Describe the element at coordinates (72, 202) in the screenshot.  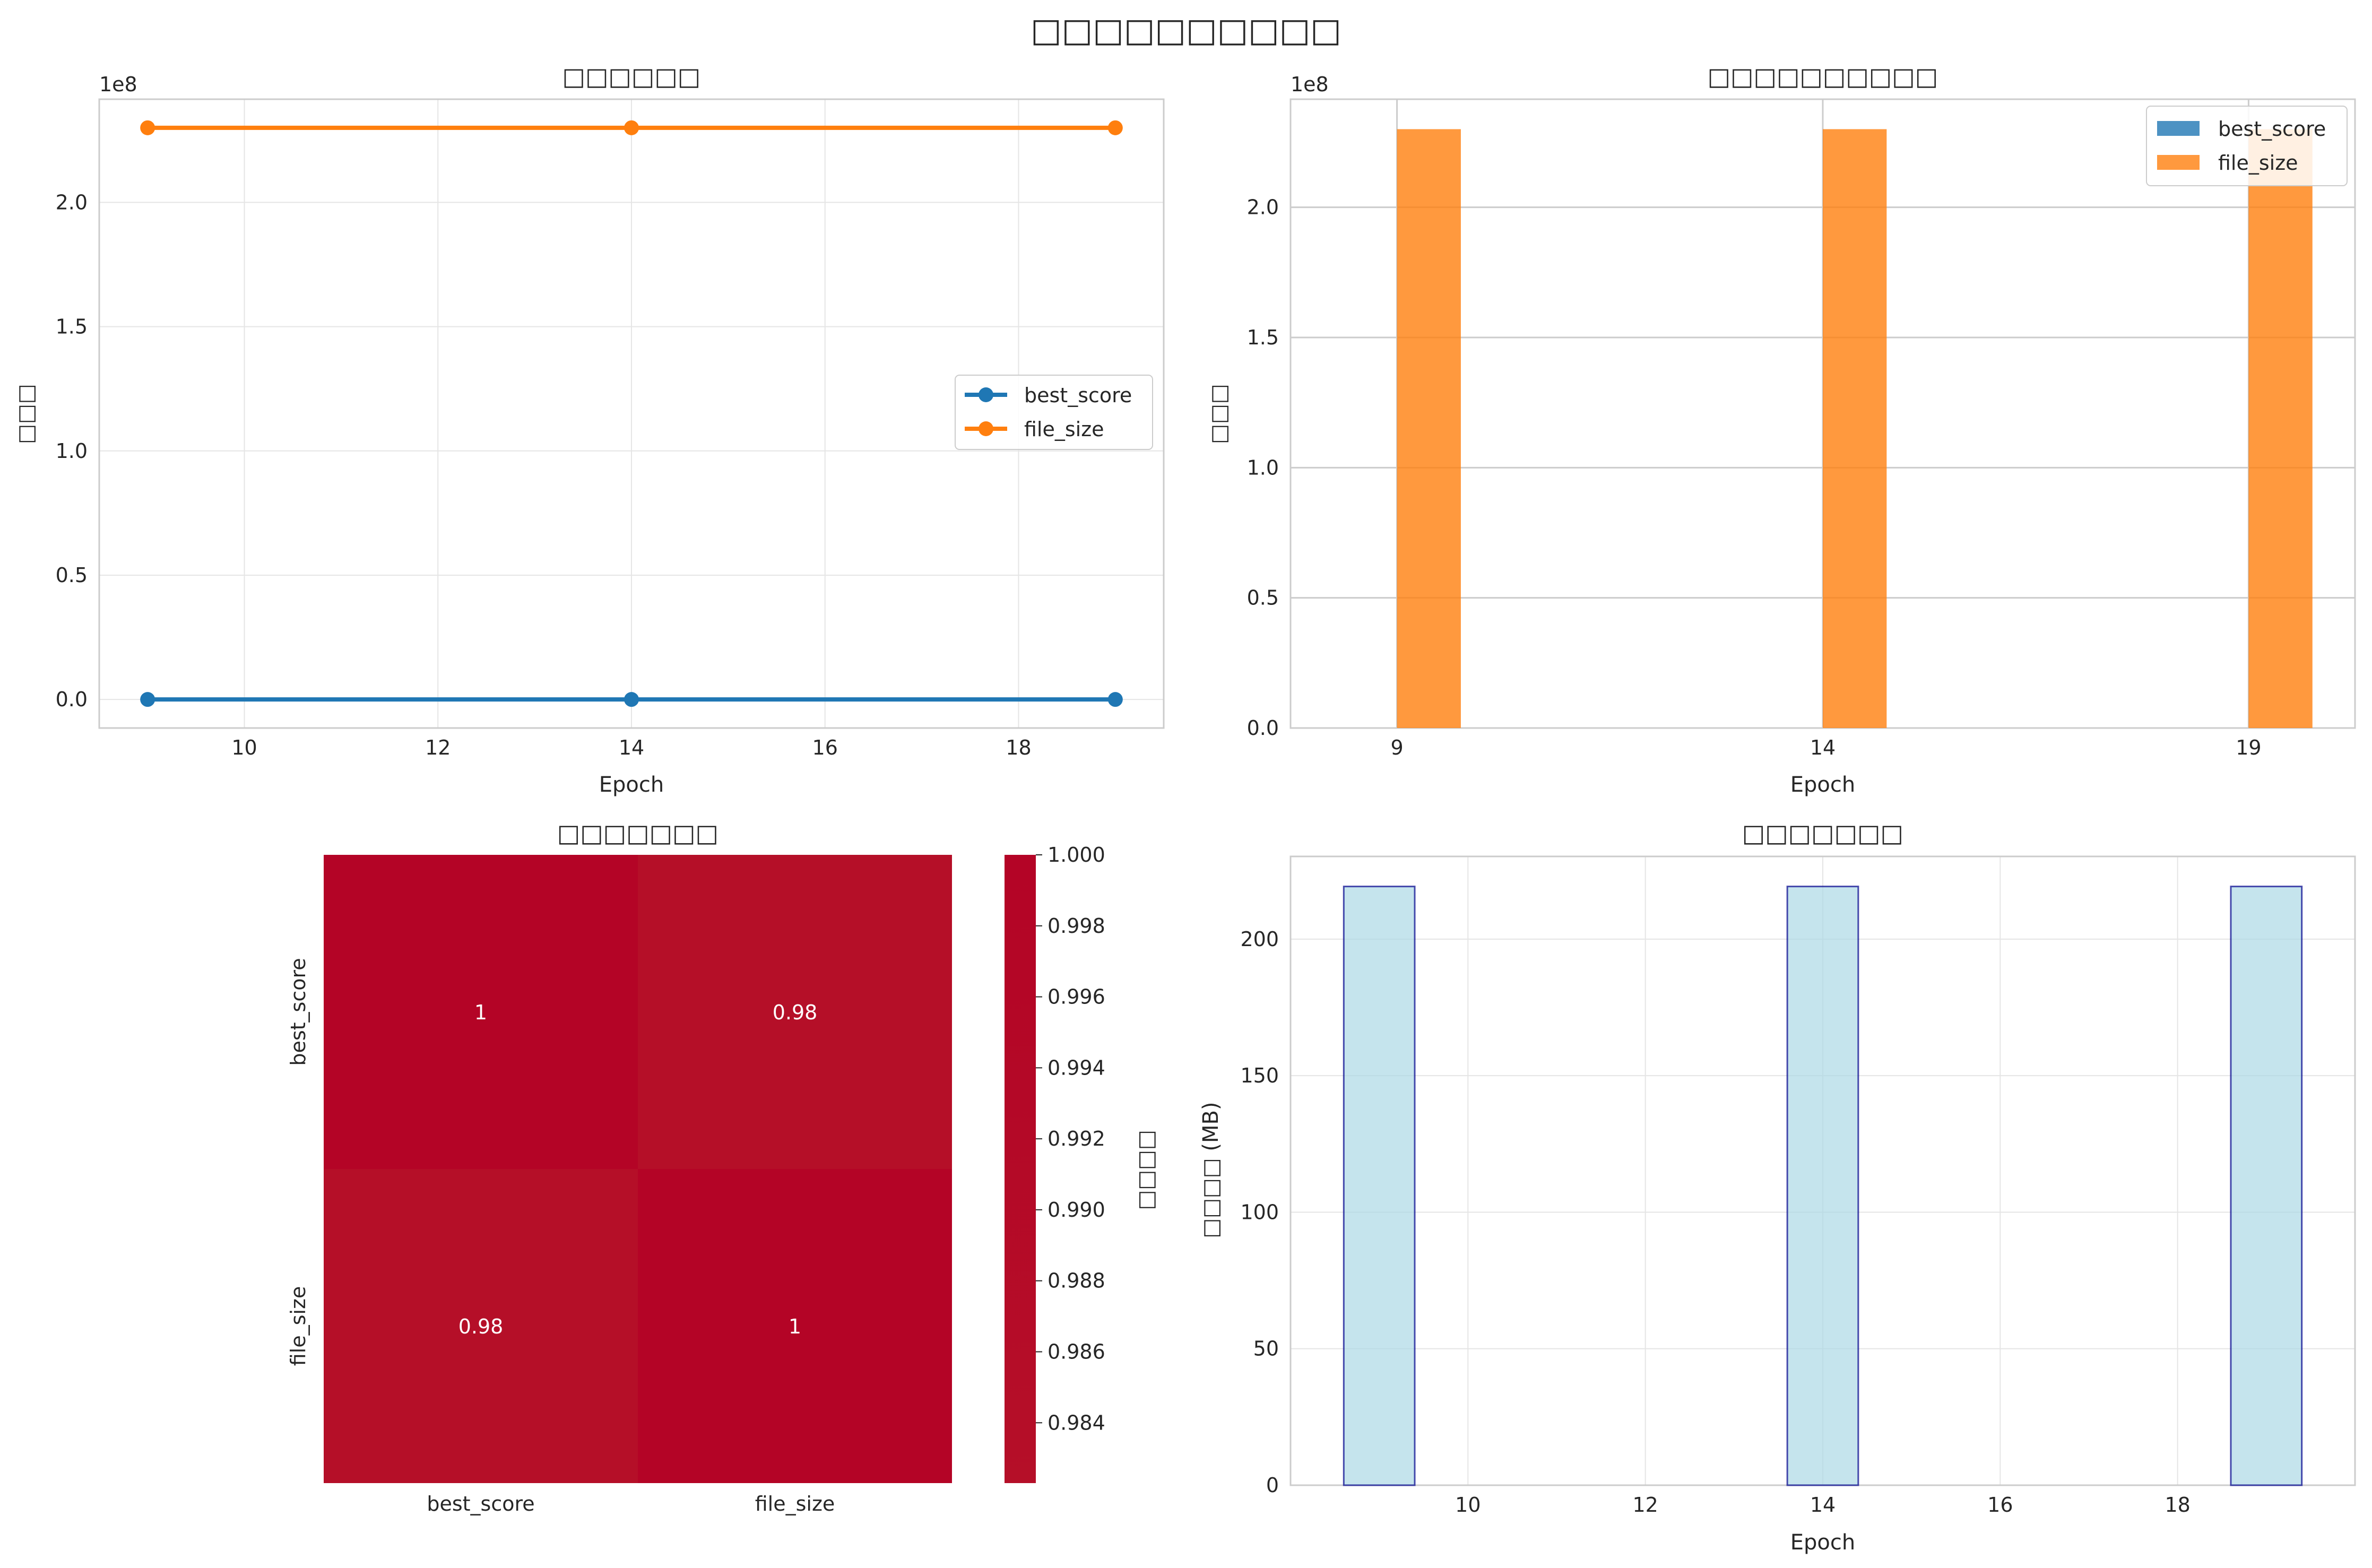
I see `line-chart-y-tick-label: 2.0` at that location.